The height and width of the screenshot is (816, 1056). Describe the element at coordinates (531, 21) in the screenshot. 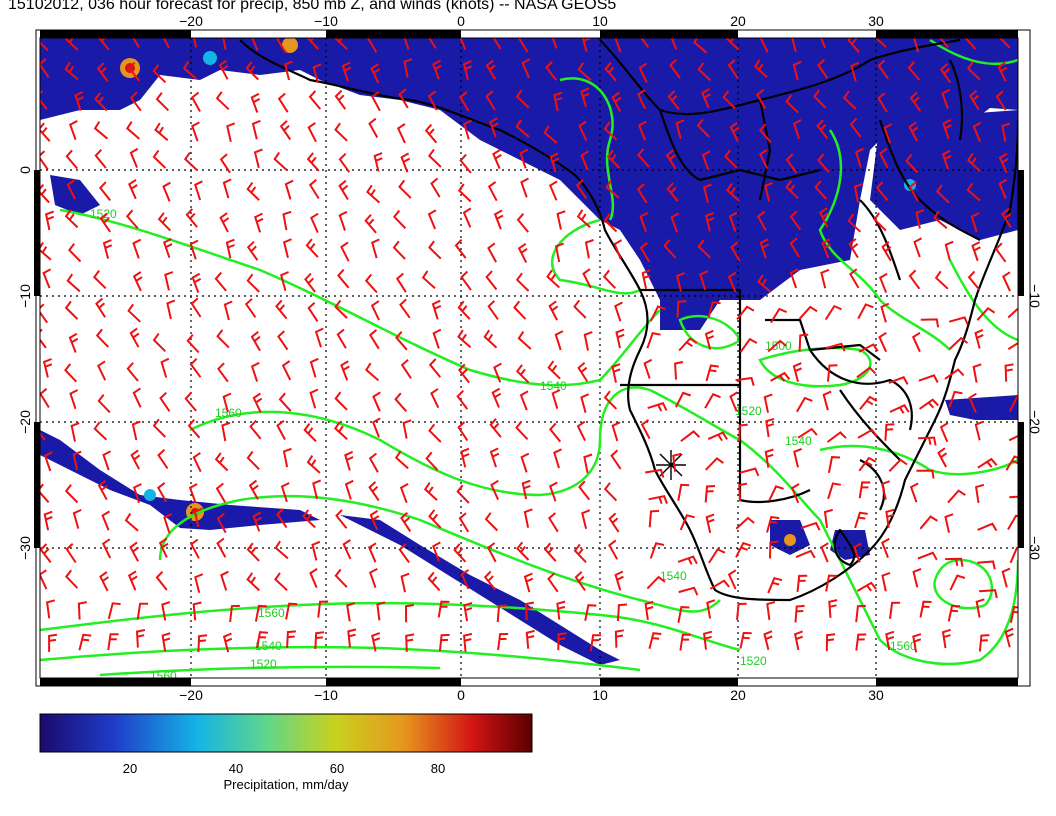

I see `lon-labels-top: −20 −10 0 10 20 30` at that location.